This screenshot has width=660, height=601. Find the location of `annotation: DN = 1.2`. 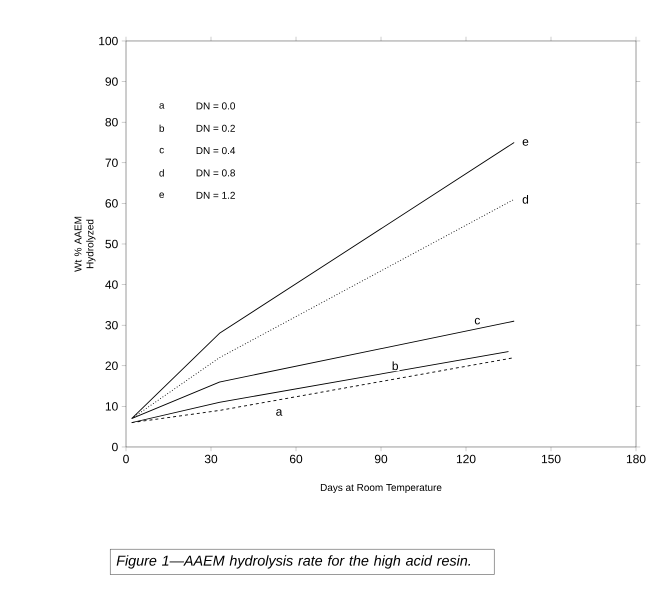

annotation: DN = 1.2 is located at coordinates (215, 195).